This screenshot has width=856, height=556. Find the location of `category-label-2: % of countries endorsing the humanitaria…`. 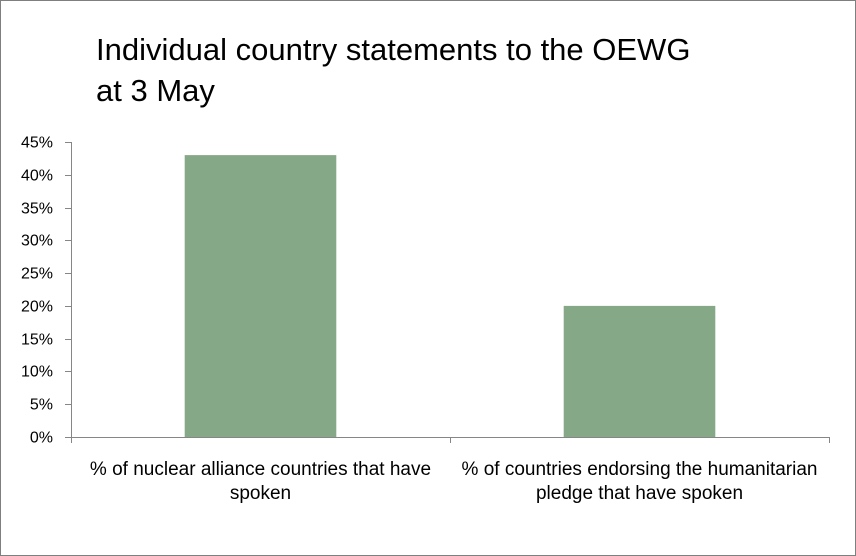

category-label-2: % of countries endorsing the humanitaria… is located at coordinates (639, 481).